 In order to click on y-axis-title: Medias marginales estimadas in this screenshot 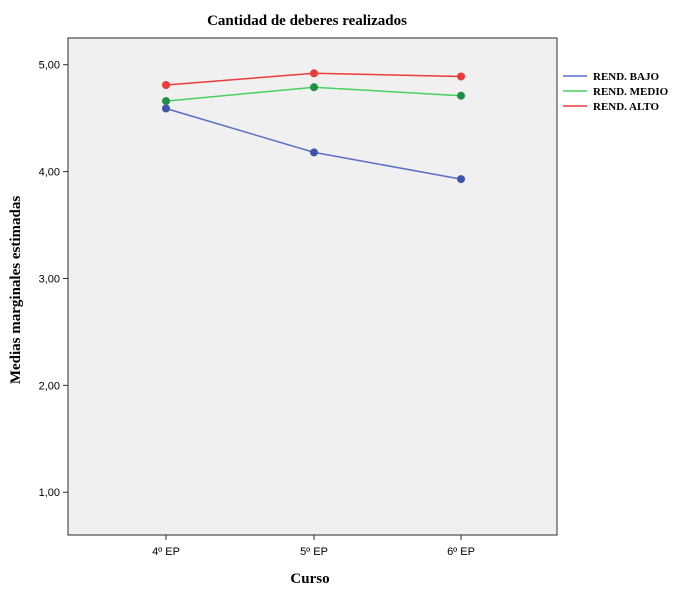, I will do `click(16, 290)`.